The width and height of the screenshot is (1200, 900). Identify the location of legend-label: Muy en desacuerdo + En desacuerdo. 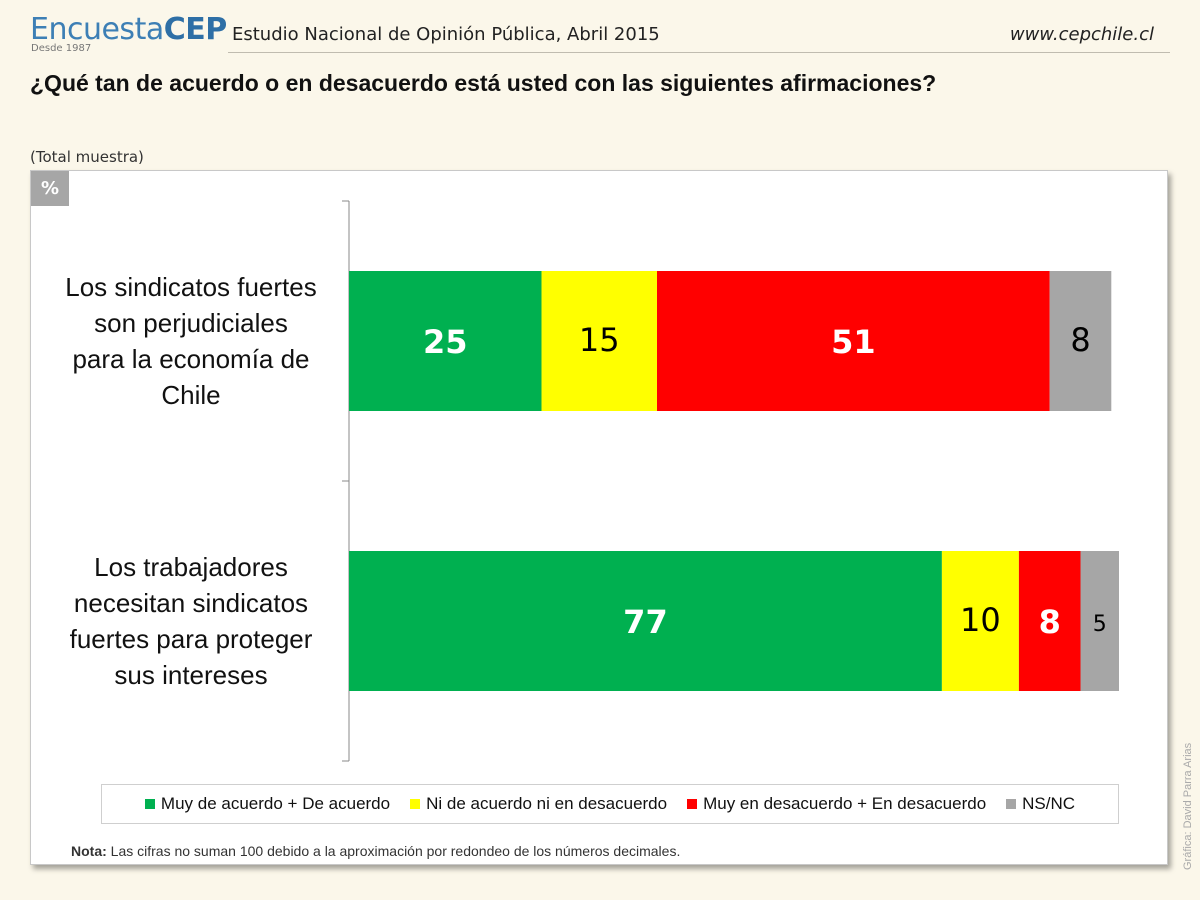
(845, 803).